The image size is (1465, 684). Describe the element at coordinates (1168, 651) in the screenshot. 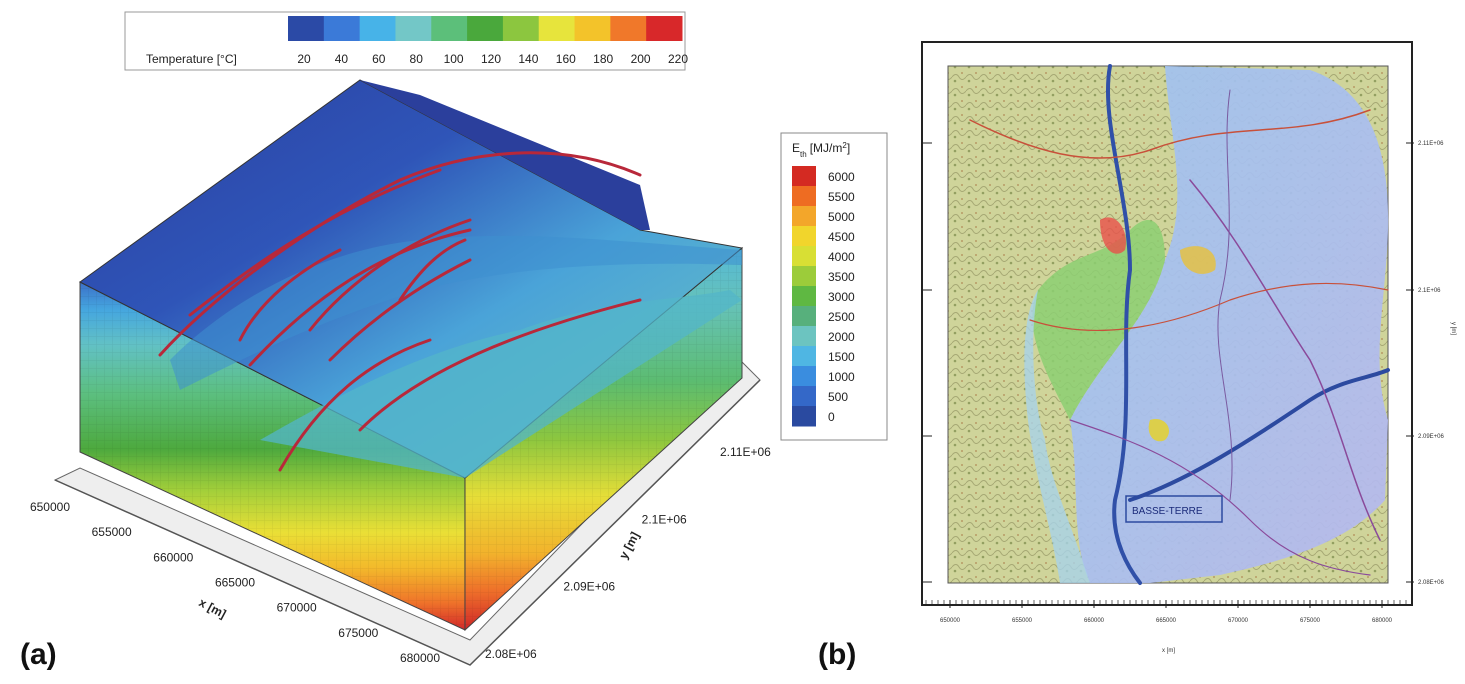

I see `map-x-axis-label: x [m]` at that location.